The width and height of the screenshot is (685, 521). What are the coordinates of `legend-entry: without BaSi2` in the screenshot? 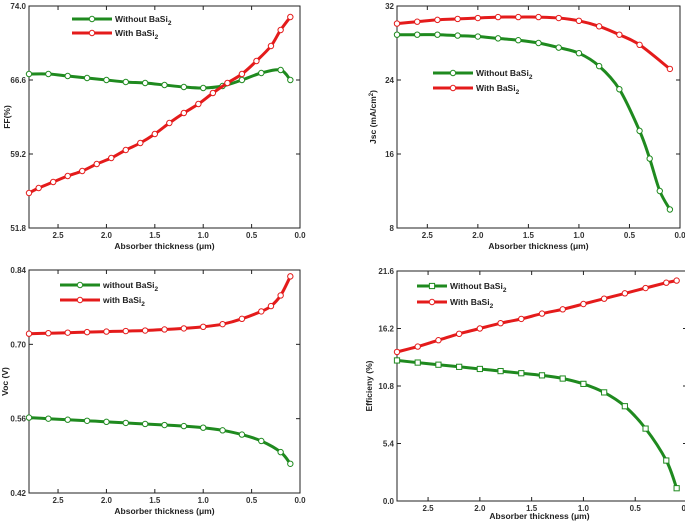 It's located at (109, 286).